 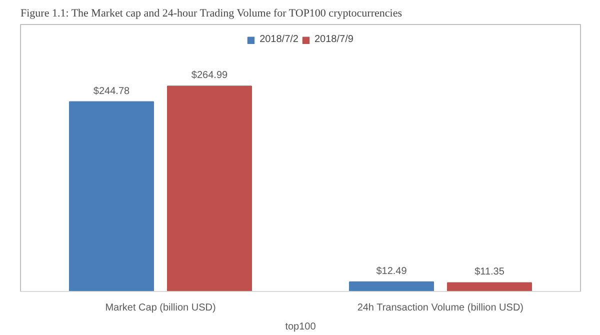 I want to click on legend-label: 2018/7/2, so click(x=279, y=39).